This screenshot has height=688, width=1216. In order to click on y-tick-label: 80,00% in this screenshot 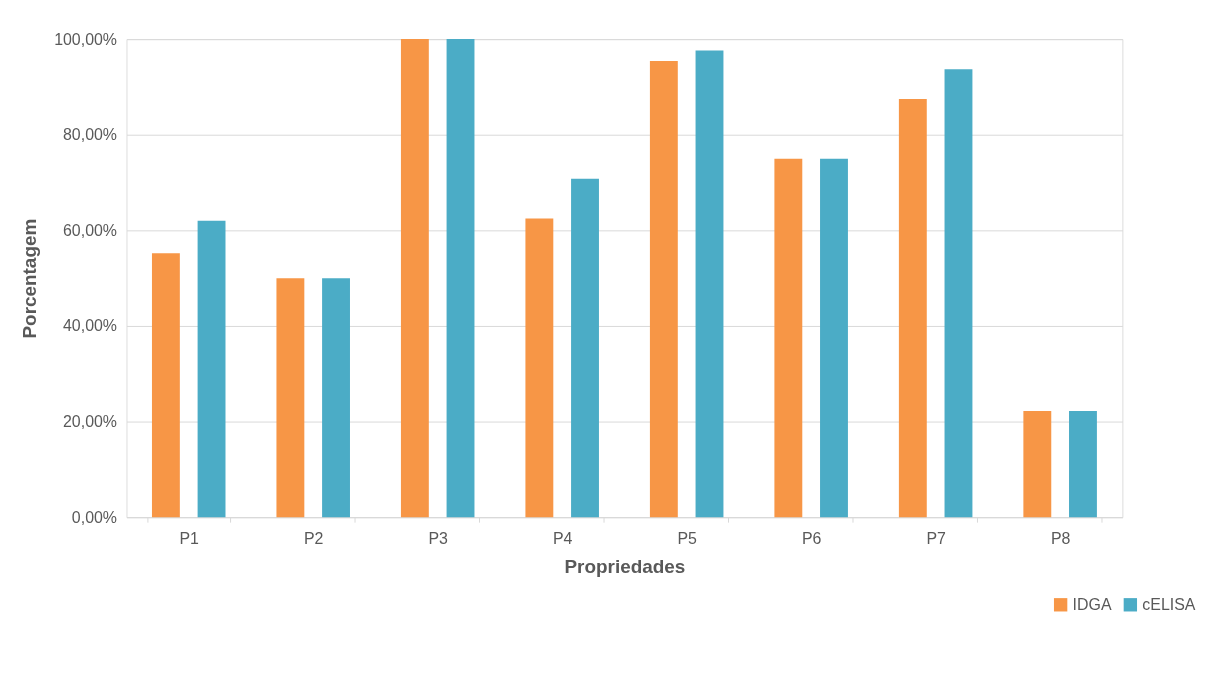, I will do `click(90, 135)`.